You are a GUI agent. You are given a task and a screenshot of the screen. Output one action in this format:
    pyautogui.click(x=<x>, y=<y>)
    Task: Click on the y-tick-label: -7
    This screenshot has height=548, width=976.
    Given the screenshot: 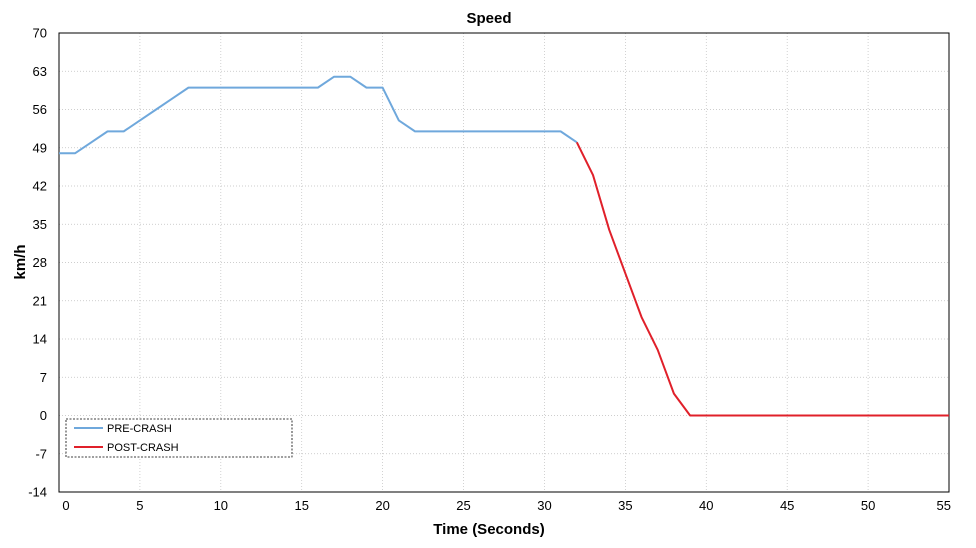 What is the action you would take?
    pyautogui.click(x=41, y=453)
    